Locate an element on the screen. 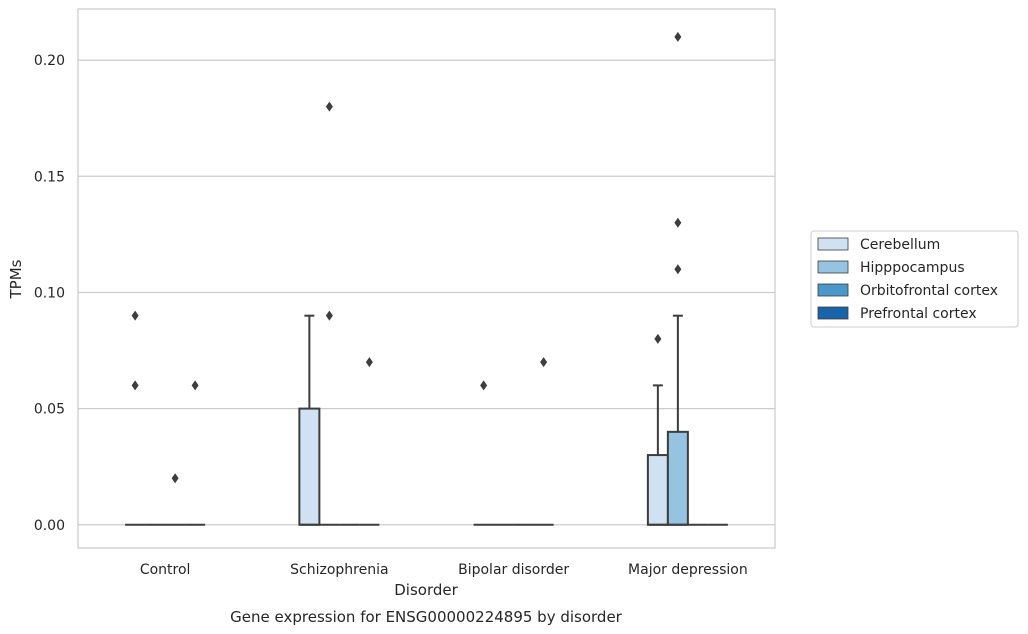  y-axis-title: TPMs is located at coordinates (16, 279).